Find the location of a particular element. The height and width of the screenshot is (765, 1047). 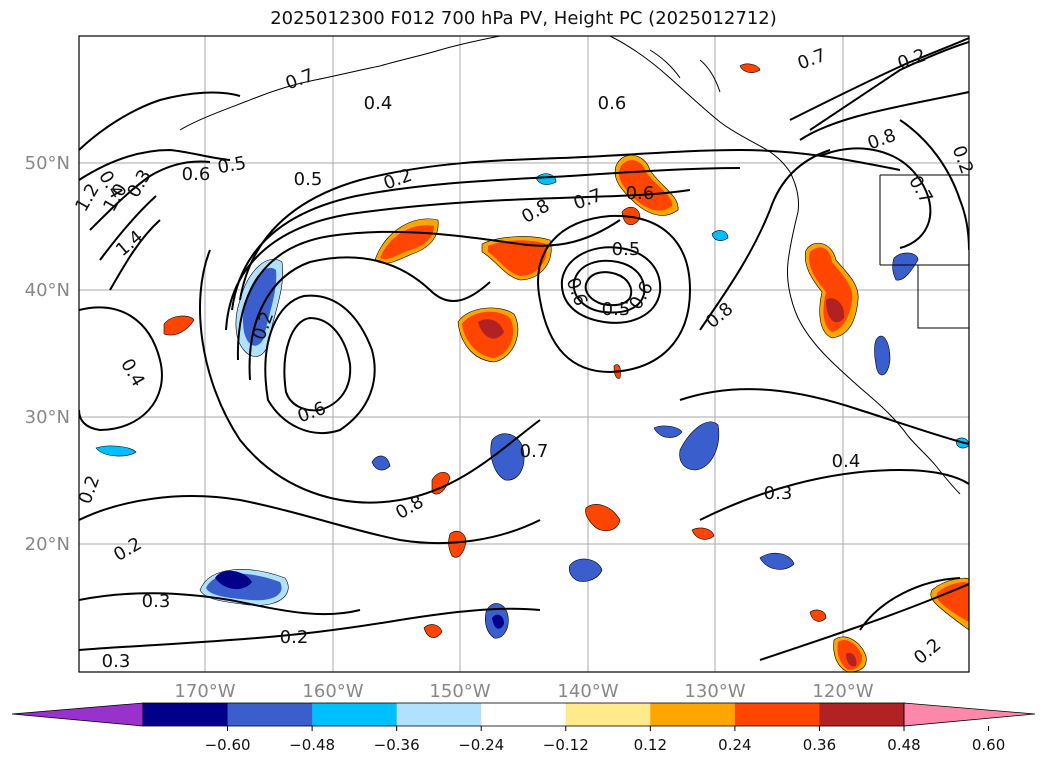

colorbar-tick-label: 0.12 is located at coordinates (650, 745).